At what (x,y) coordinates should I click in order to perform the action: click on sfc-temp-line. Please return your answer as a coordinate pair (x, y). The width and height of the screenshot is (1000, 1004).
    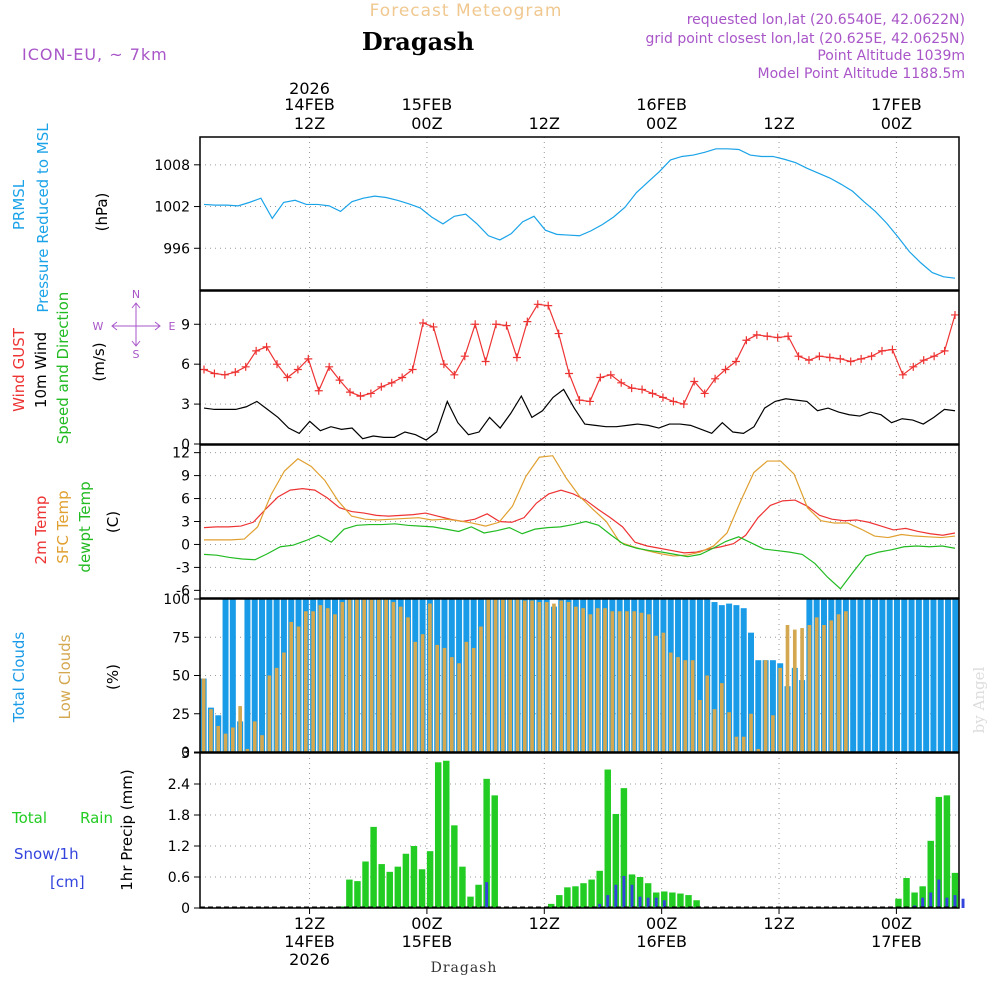
    Looking at the image, I should click on (580, 506).